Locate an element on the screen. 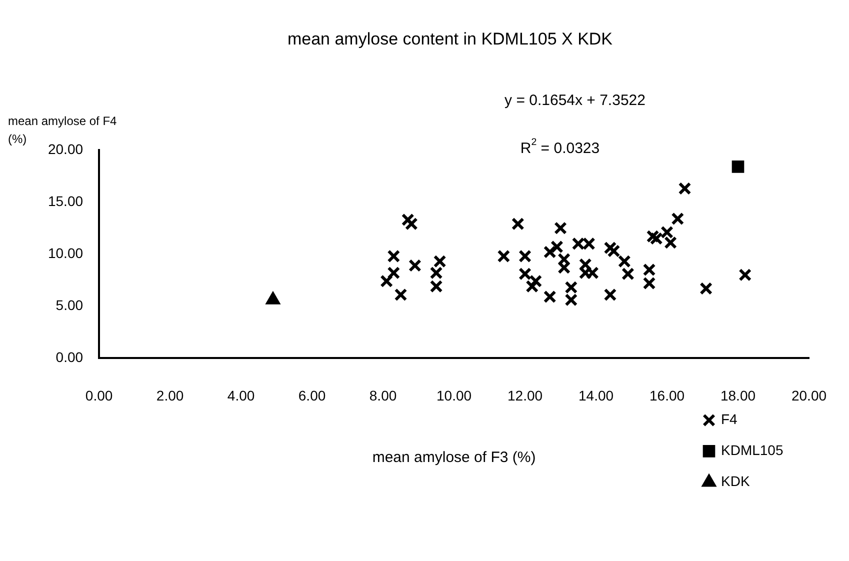  chart-title: mean amylose content in KDML105 X KDK is located at coordinates (450, 39).